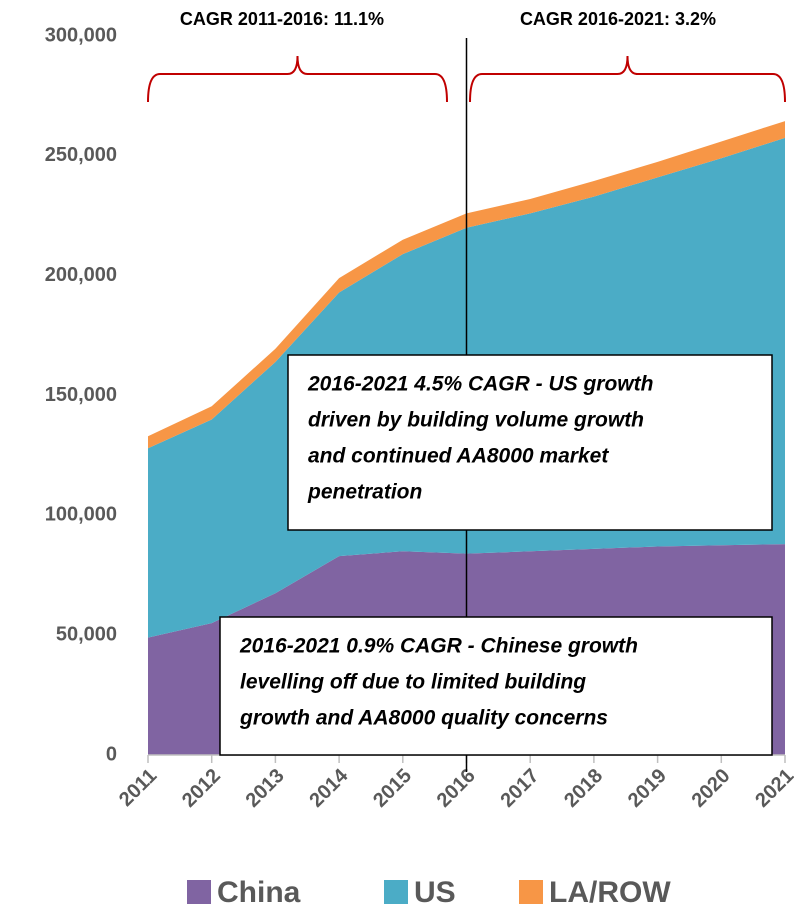 This screenshot has height=924, width=794. I want to click on note-text: levelling off due to limited building, so click(413, 682).